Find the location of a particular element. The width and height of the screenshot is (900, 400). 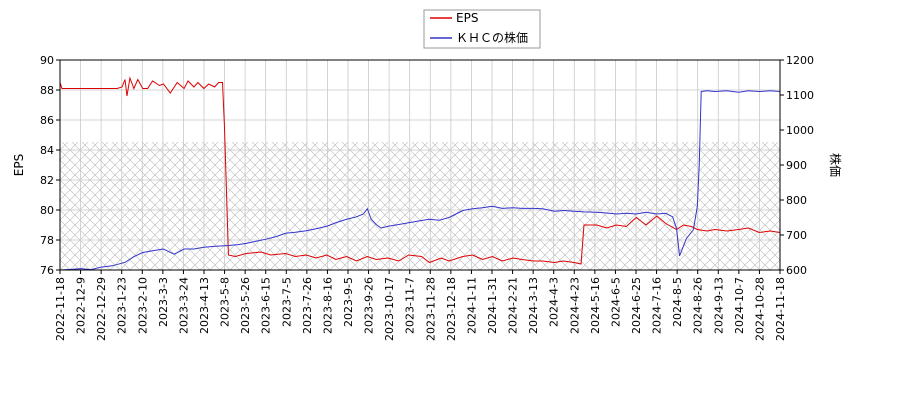

x-tick-label: 2024-3-13 is located at coordinates (533, 305).